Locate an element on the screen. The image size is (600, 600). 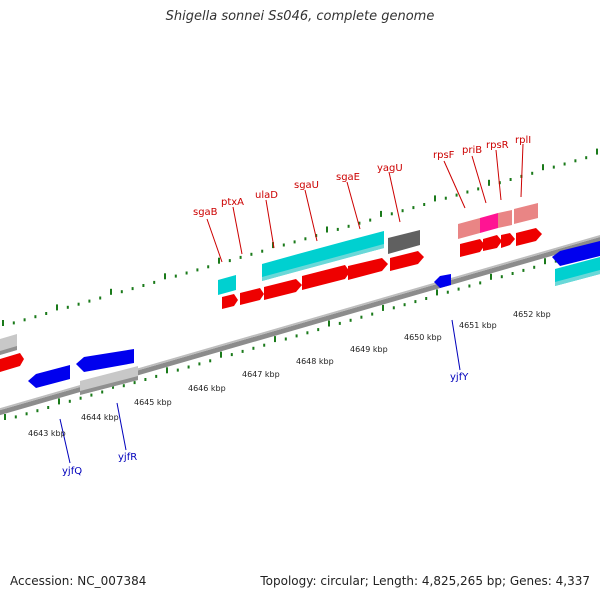
gene-label-ulaD: ulaD is located at coordinates (266, 195).